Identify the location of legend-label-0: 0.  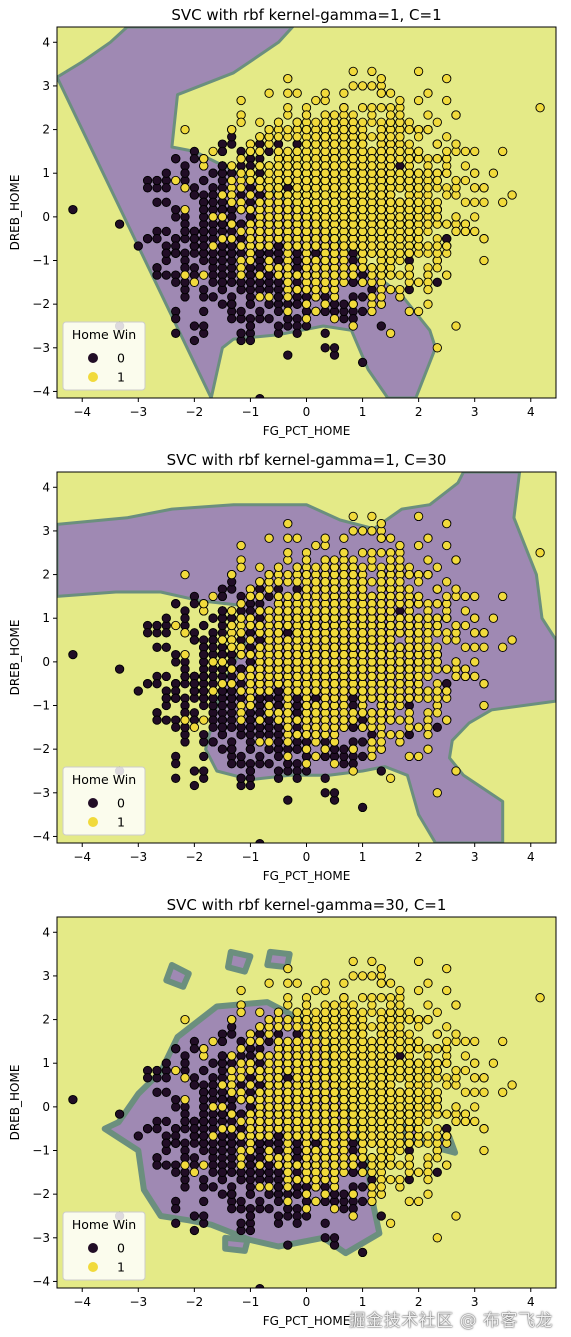
(121, 358).